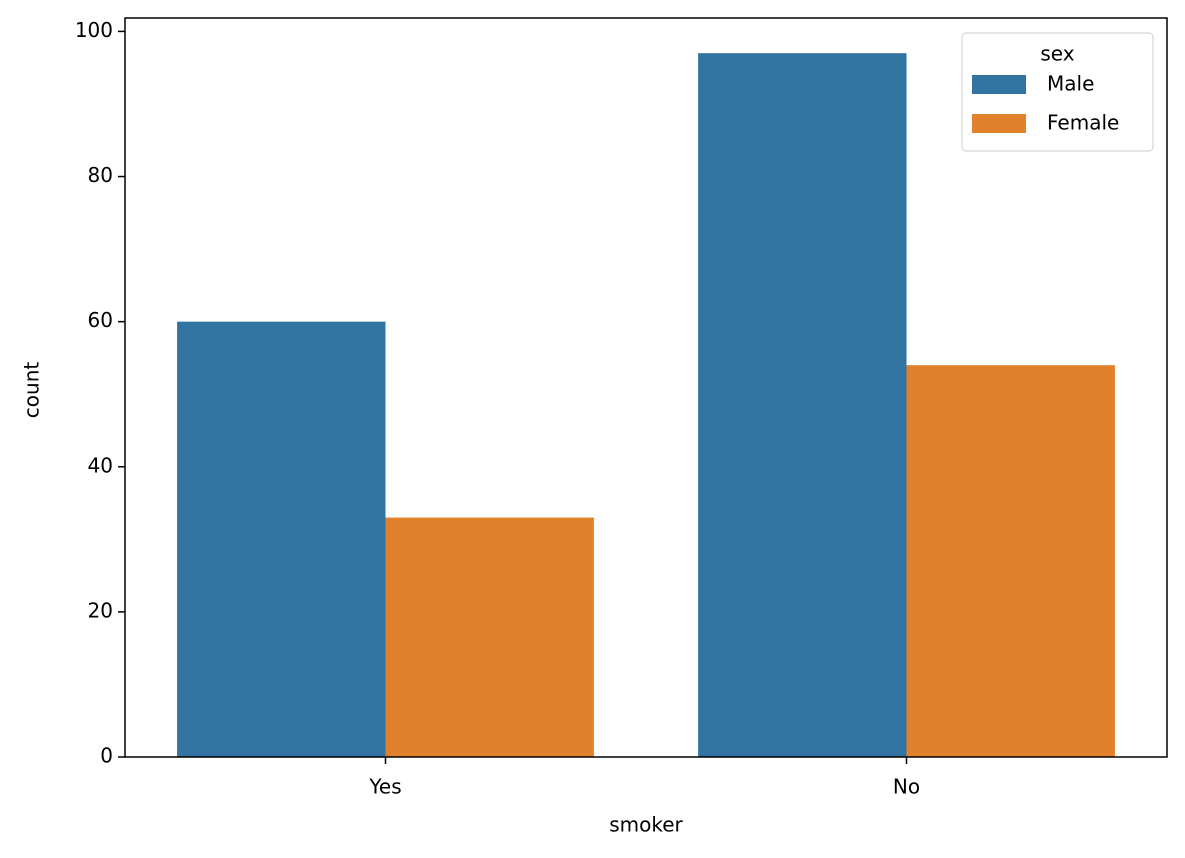 Image resolution: width=1185 pixels, height=858 pixels. What do you see at coordinates (1070, 84) in the screenshot?
I see `legend-label: Male` at bounding box center [1070, 84].